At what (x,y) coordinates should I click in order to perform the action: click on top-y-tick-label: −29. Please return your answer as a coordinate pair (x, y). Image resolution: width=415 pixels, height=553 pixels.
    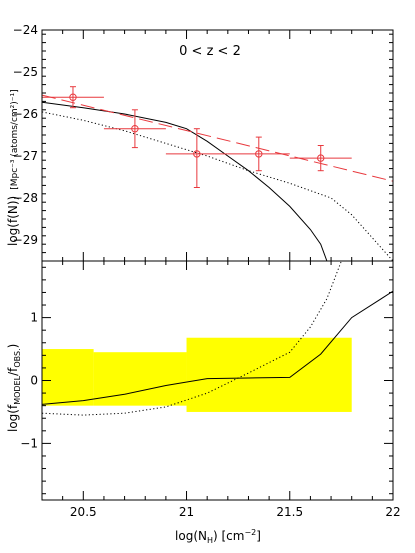
    Looking at the image, I should click on (25, 240).